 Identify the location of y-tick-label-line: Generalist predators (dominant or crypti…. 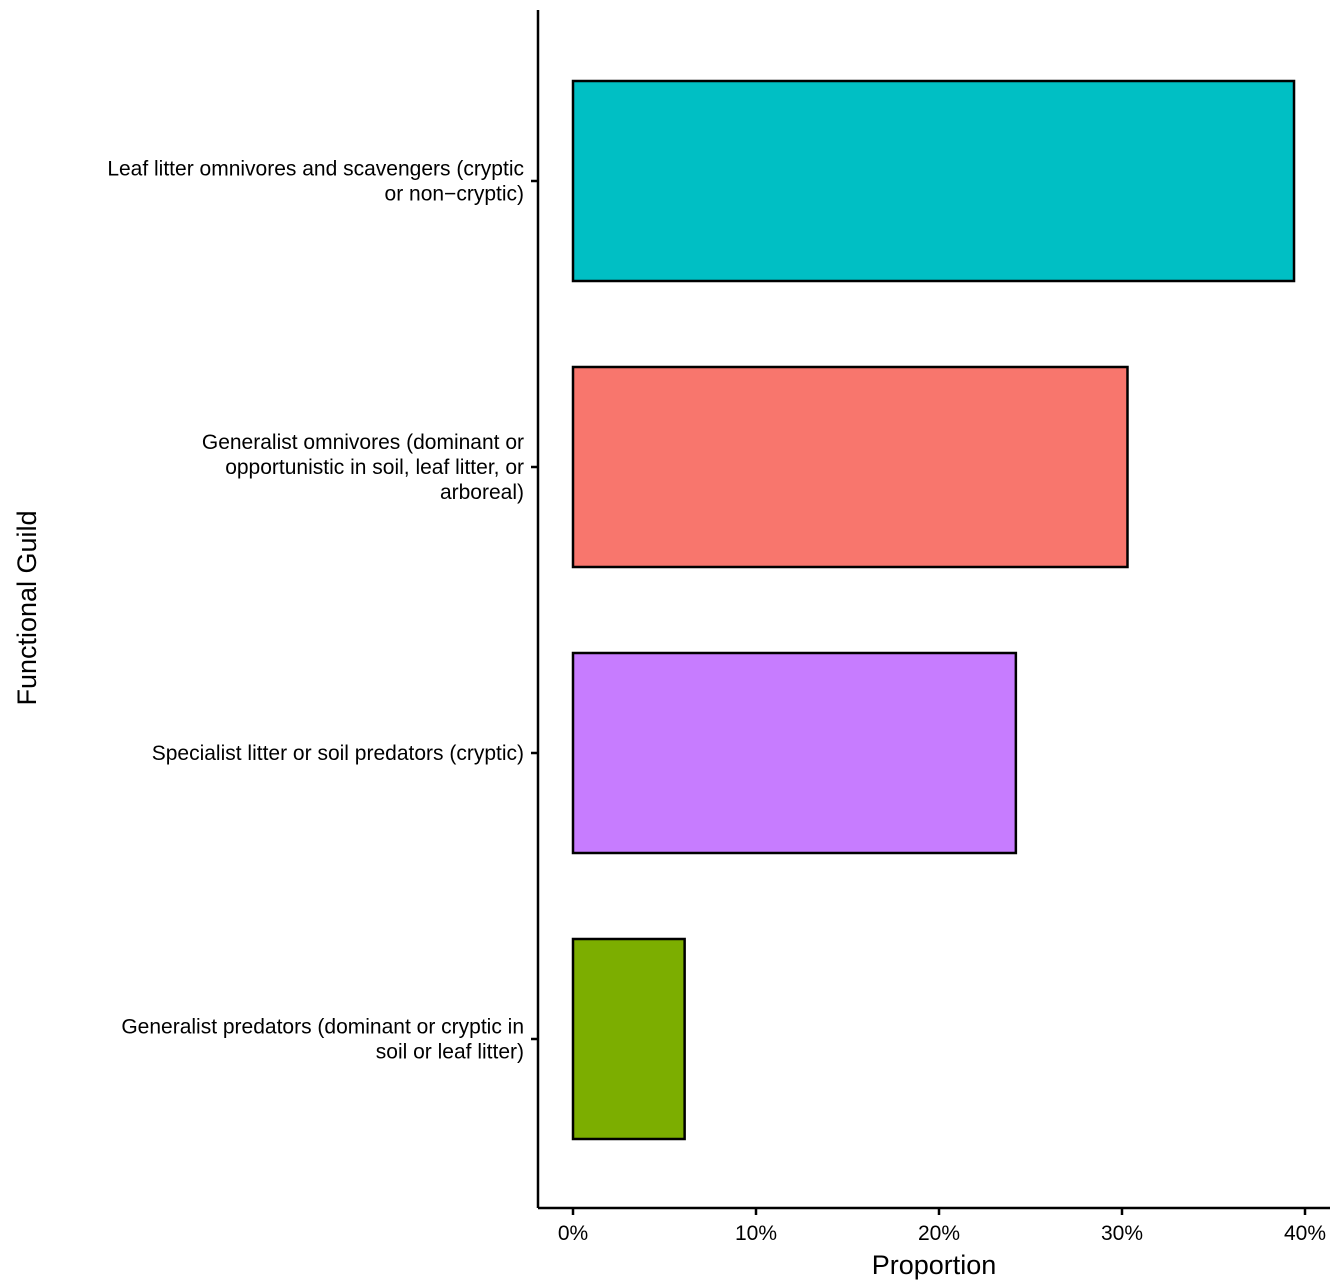
(322, 1027).